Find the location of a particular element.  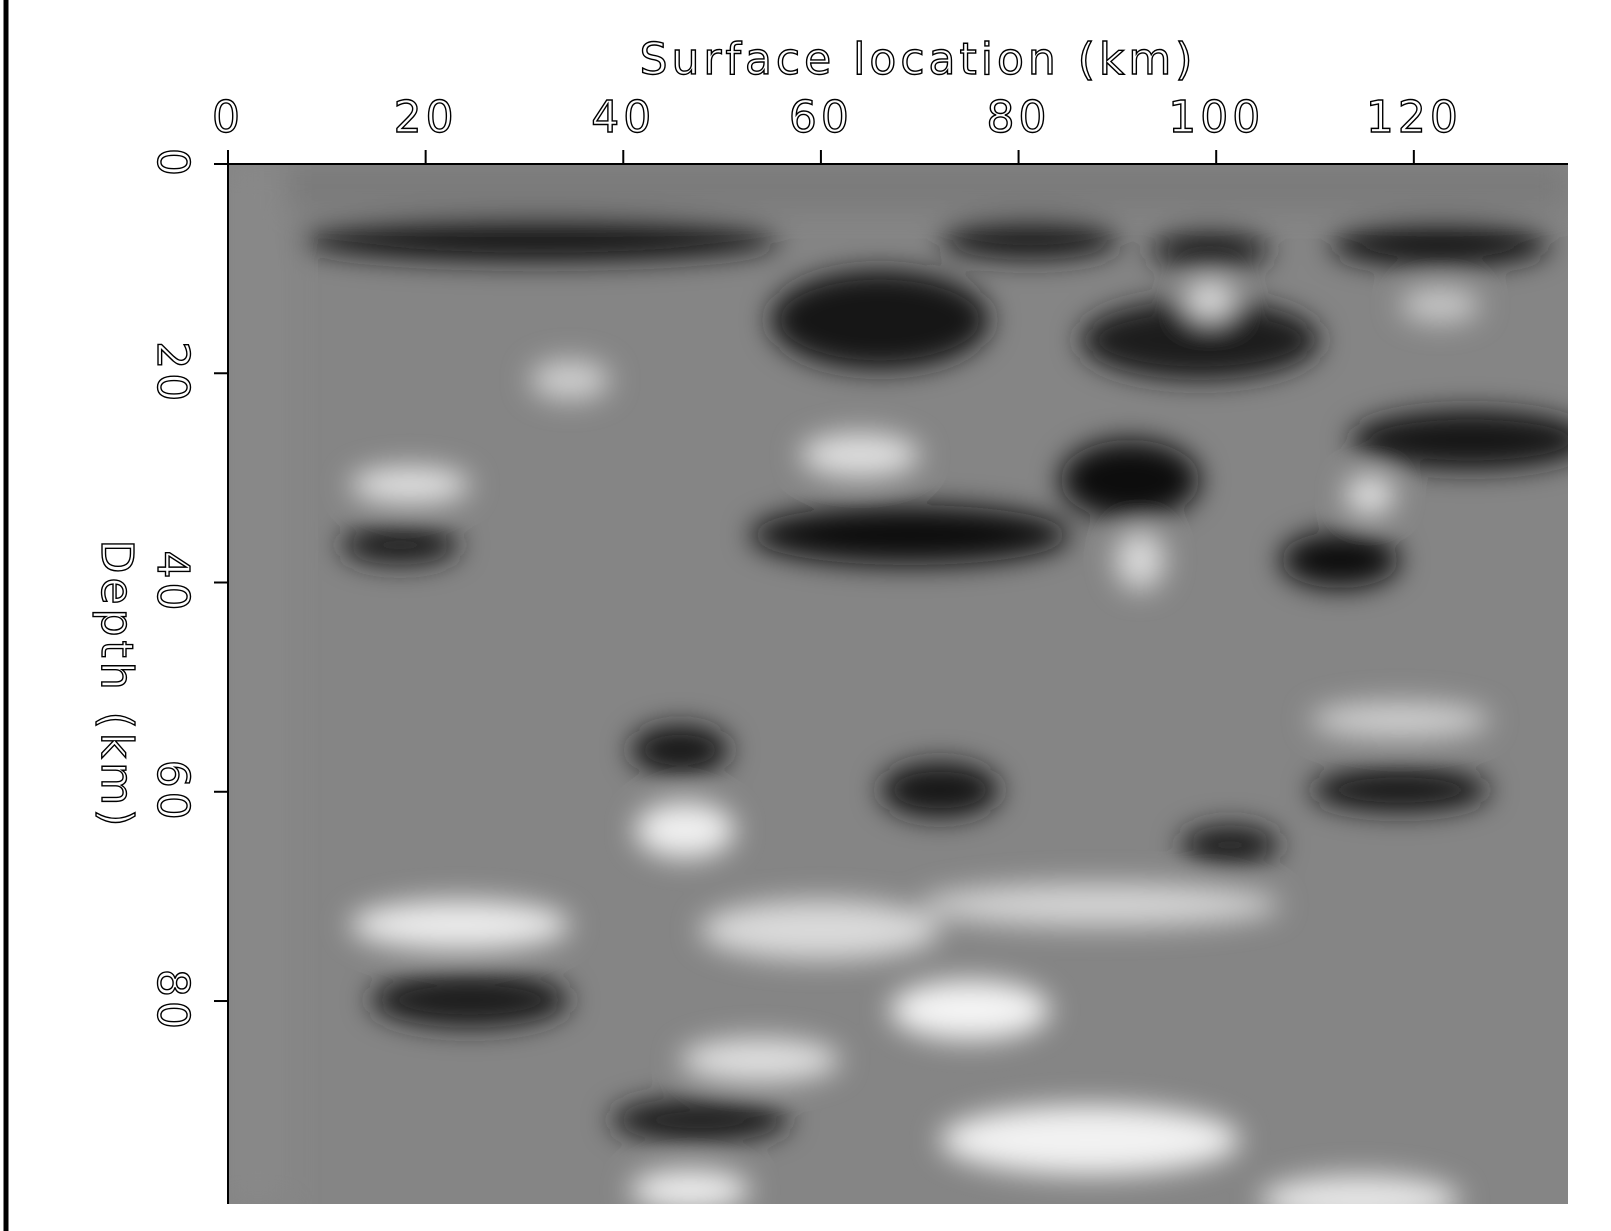

y-tick-label: 0 is located at coordinates (172, 164).